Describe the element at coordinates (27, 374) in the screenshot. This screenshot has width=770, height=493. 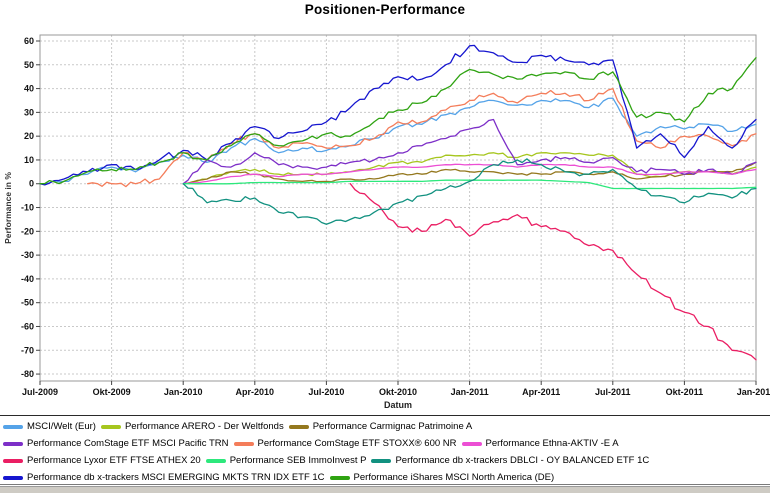
I see `y-tick-label: -80` at that location.